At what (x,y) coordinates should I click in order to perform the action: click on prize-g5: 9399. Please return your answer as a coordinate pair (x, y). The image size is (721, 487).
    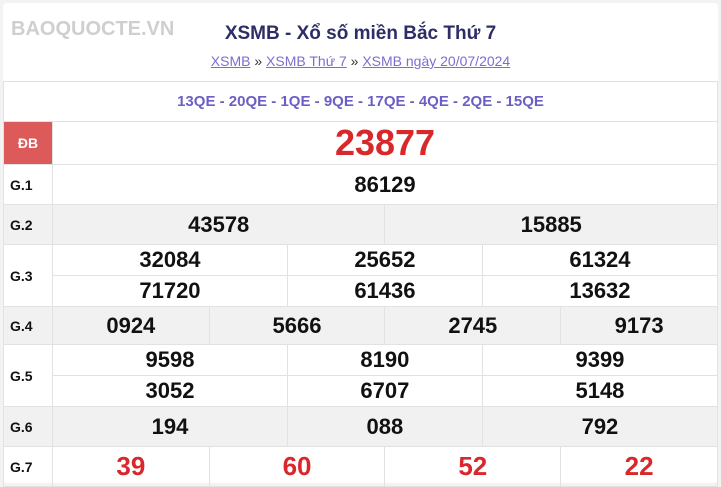
    Looking at the image, I should click on (600, 360).